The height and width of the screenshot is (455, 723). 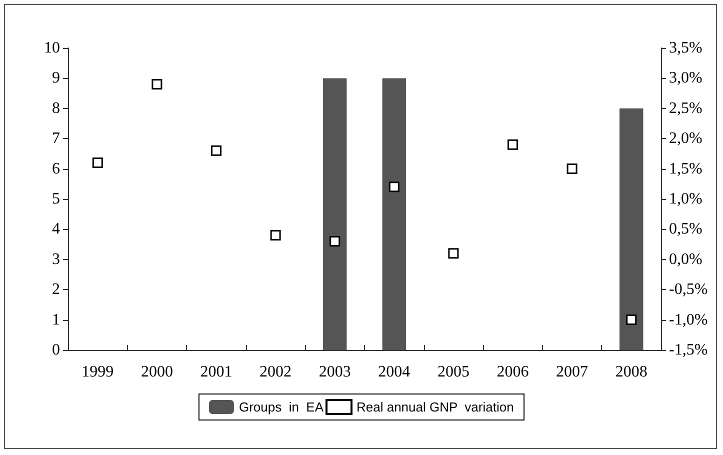 I want to click on x-tick-label: 2001, so click(x=216, y=372).